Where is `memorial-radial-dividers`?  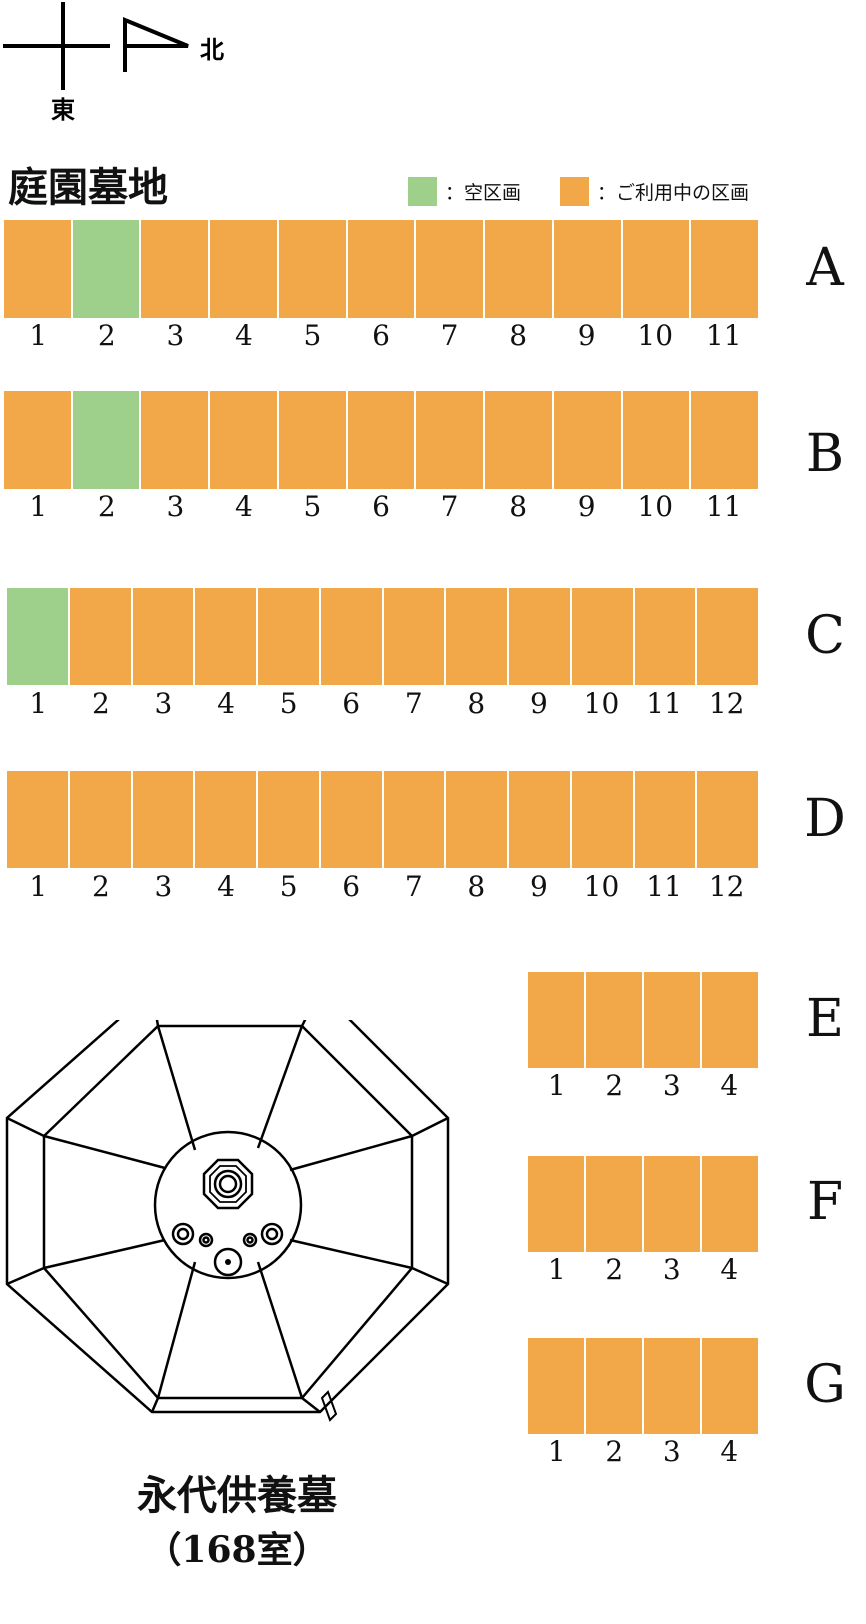 memorial-radial-dividers is located at coordinates (228, 1212).